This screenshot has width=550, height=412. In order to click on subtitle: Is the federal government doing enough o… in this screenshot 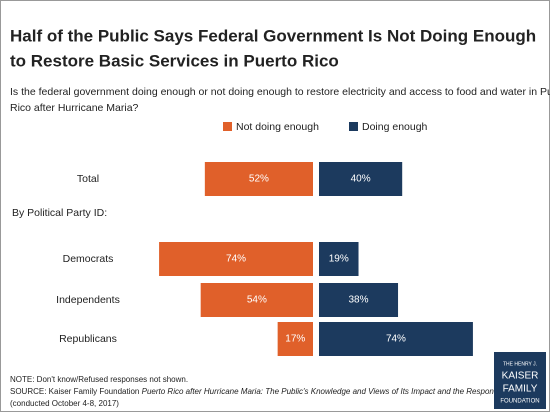, I will do `click(280, 92)`.